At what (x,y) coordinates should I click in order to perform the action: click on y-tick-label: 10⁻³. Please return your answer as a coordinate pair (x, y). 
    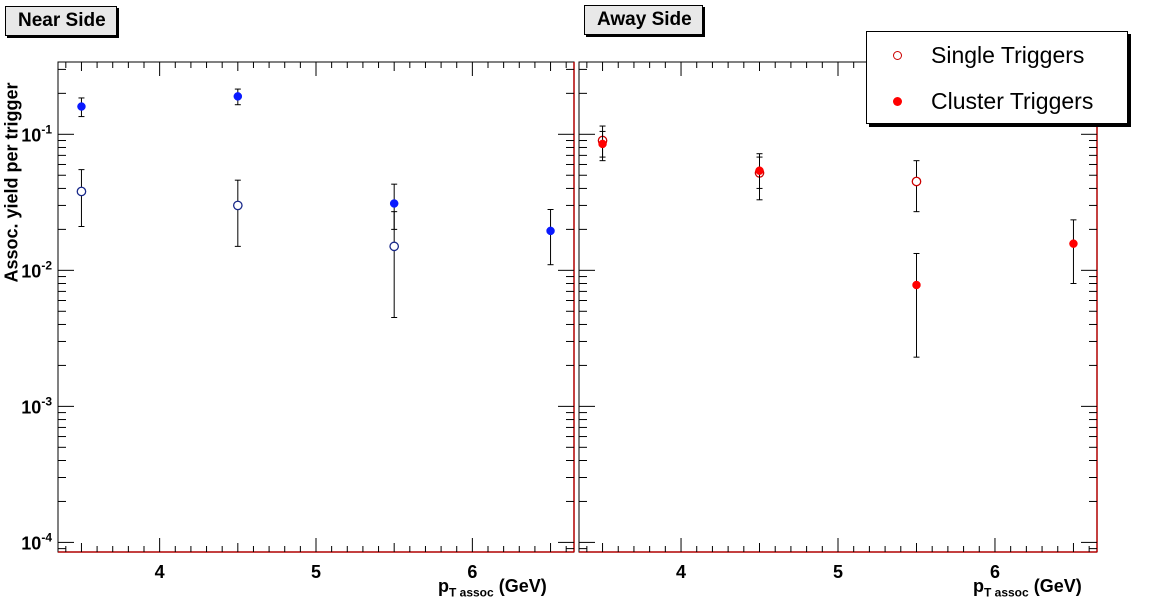
    Looking at the image, I should click on (36, 405).